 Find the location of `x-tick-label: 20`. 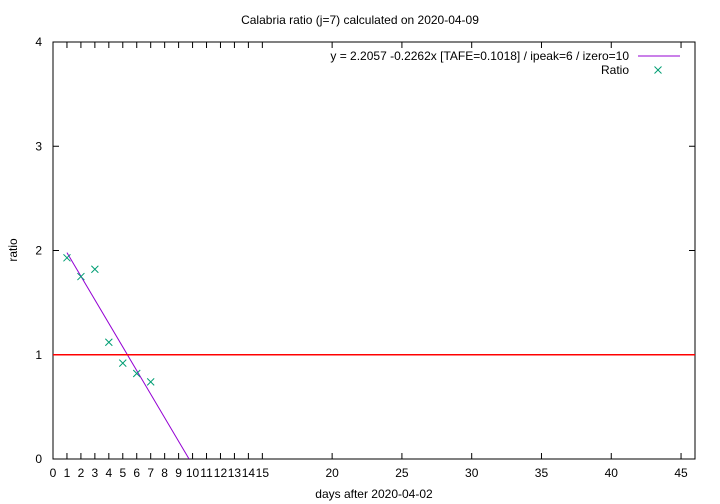

x-tick-label: 20 is located at coordinates (332, 473).